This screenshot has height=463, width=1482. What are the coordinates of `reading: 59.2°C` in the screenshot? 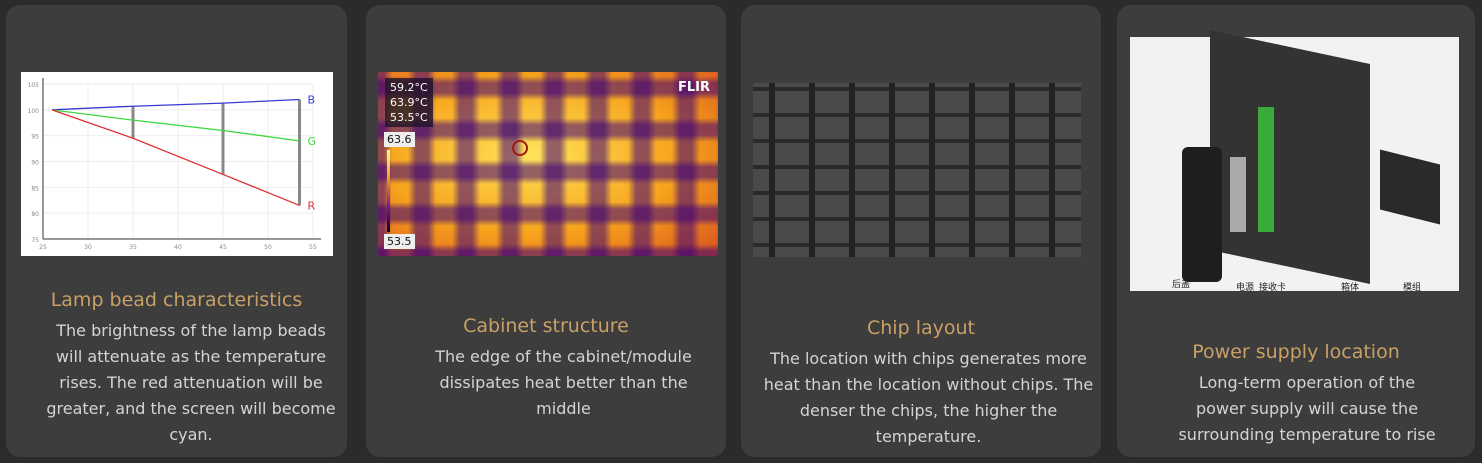 It's located at (409, 87).